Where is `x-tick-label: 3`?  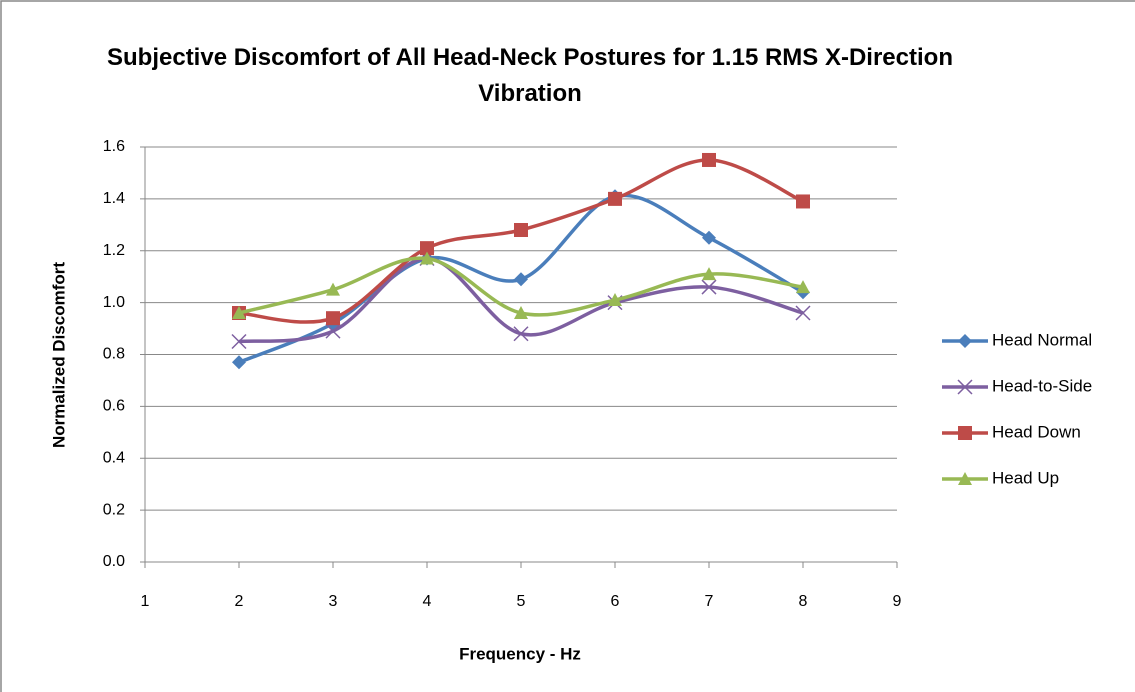 x-tick-label: 3 is located at coordinates (333, 601).